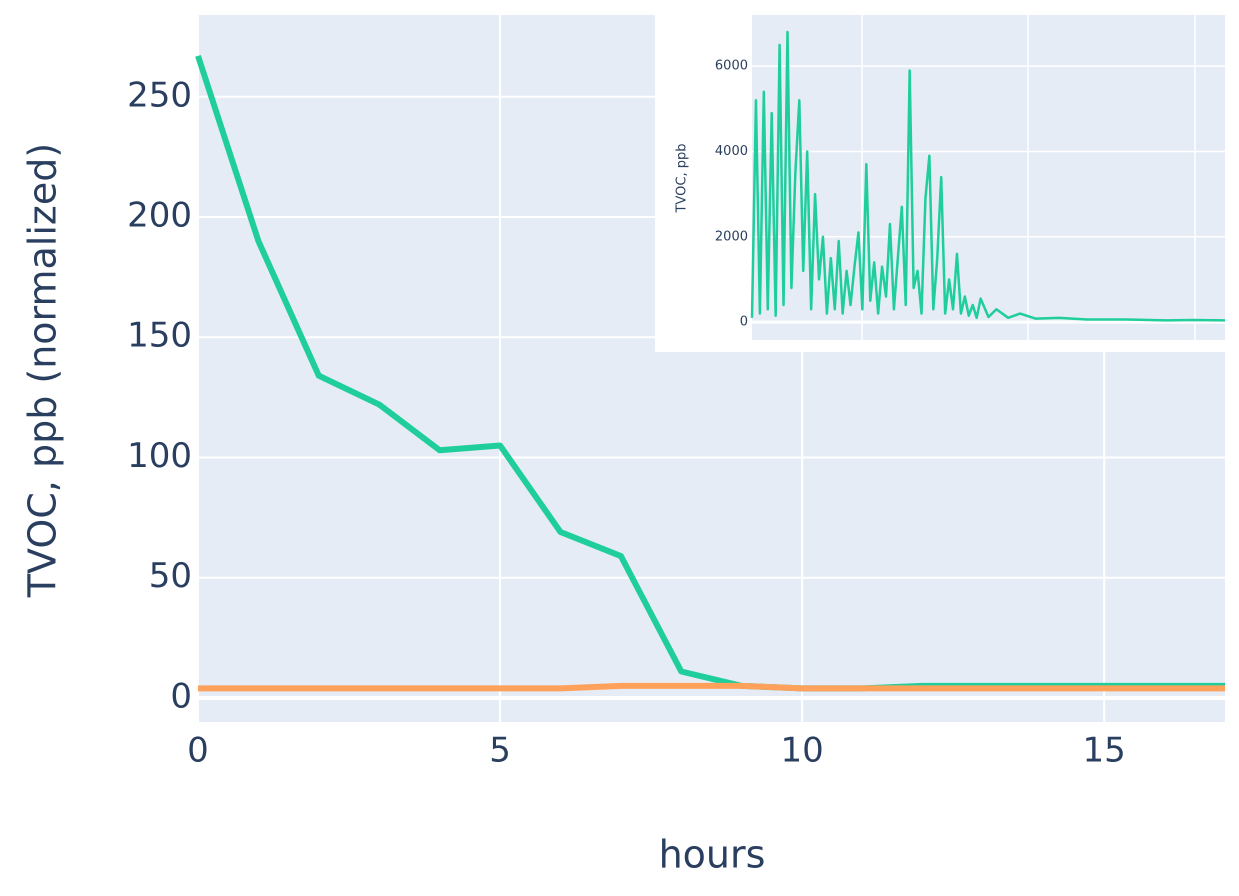 The image size is (1239, 896). I want to click on x-tick-label: 5, so click(500, 751).